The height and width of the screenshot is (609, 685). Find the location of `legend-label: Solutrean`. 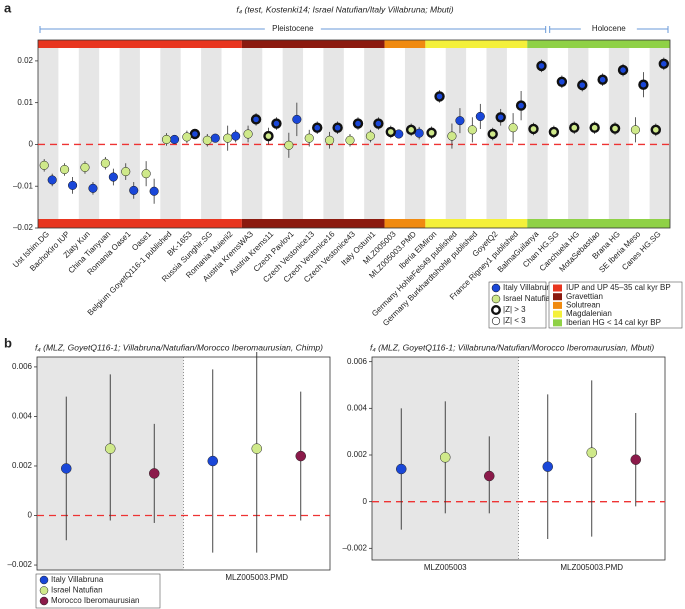

legend-label: Solutrean is located at coordinates (583, 305).